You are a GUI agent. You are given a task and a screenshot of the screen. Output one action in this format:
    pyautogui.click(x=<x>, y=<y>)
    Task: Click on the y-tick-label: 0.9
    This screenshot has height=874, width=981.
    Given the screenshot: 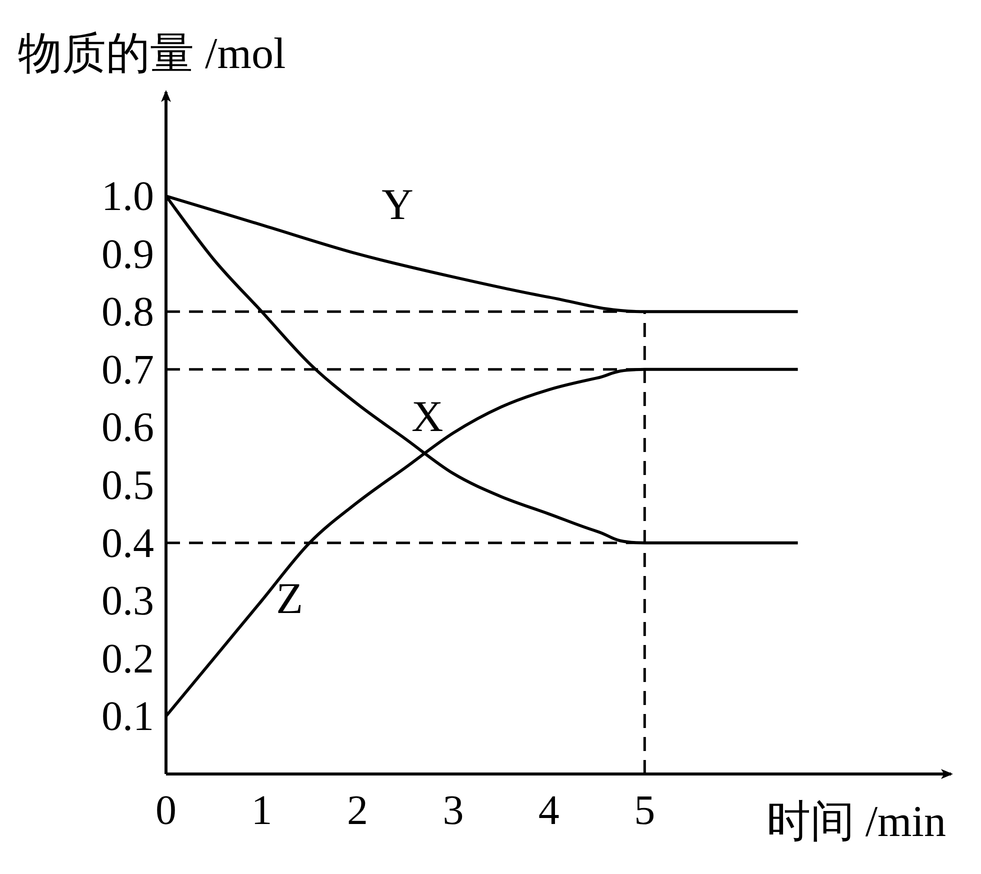 What is the action you would take?
    pyautogui.click(x=128, y=255)
    